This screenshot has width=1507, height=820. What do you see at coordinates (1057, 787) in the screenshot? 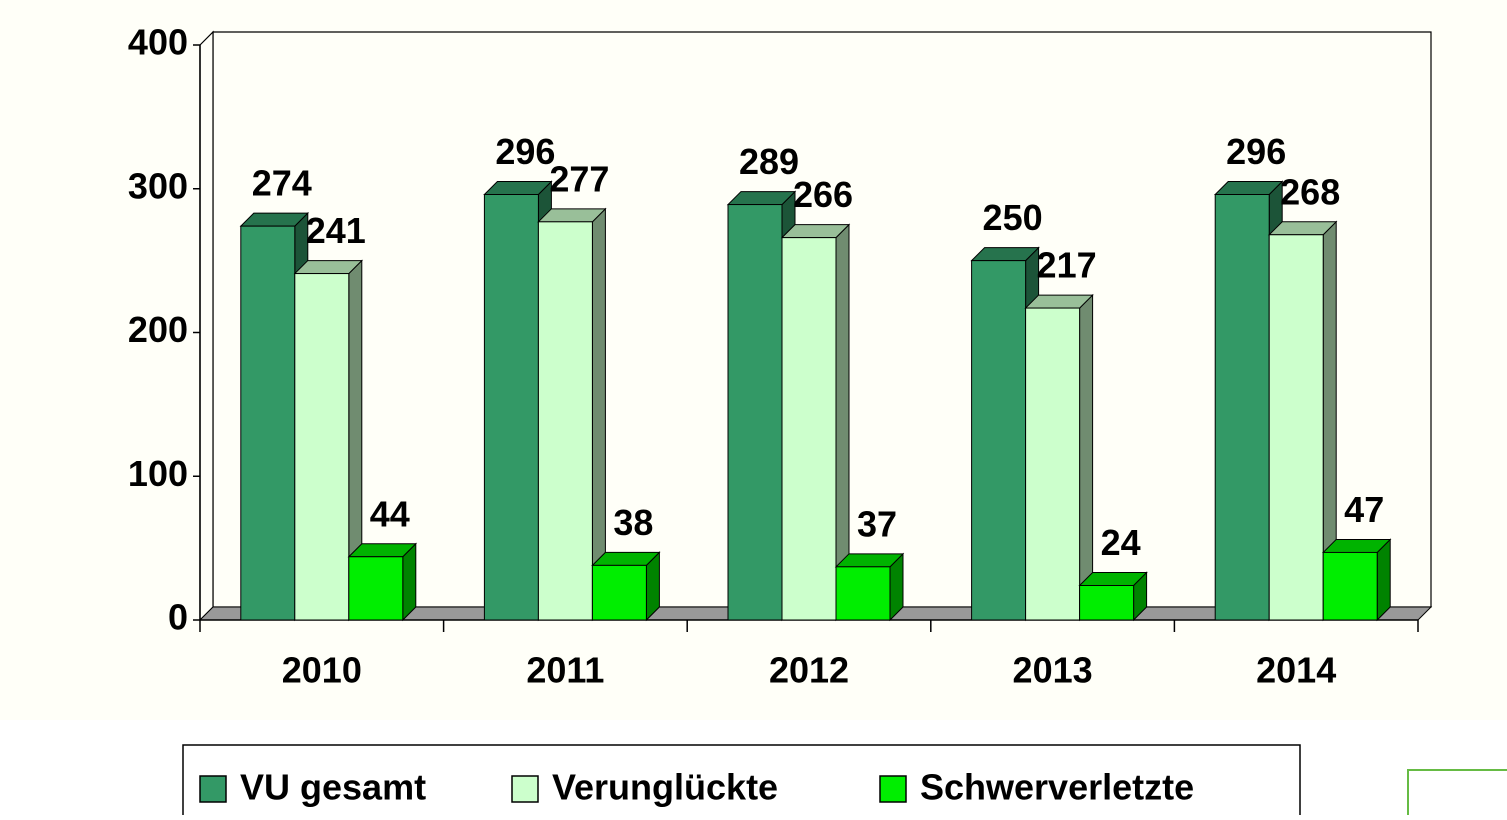
I see `legend-label: Schwerverletzte` at bounding box center [1057, 787].